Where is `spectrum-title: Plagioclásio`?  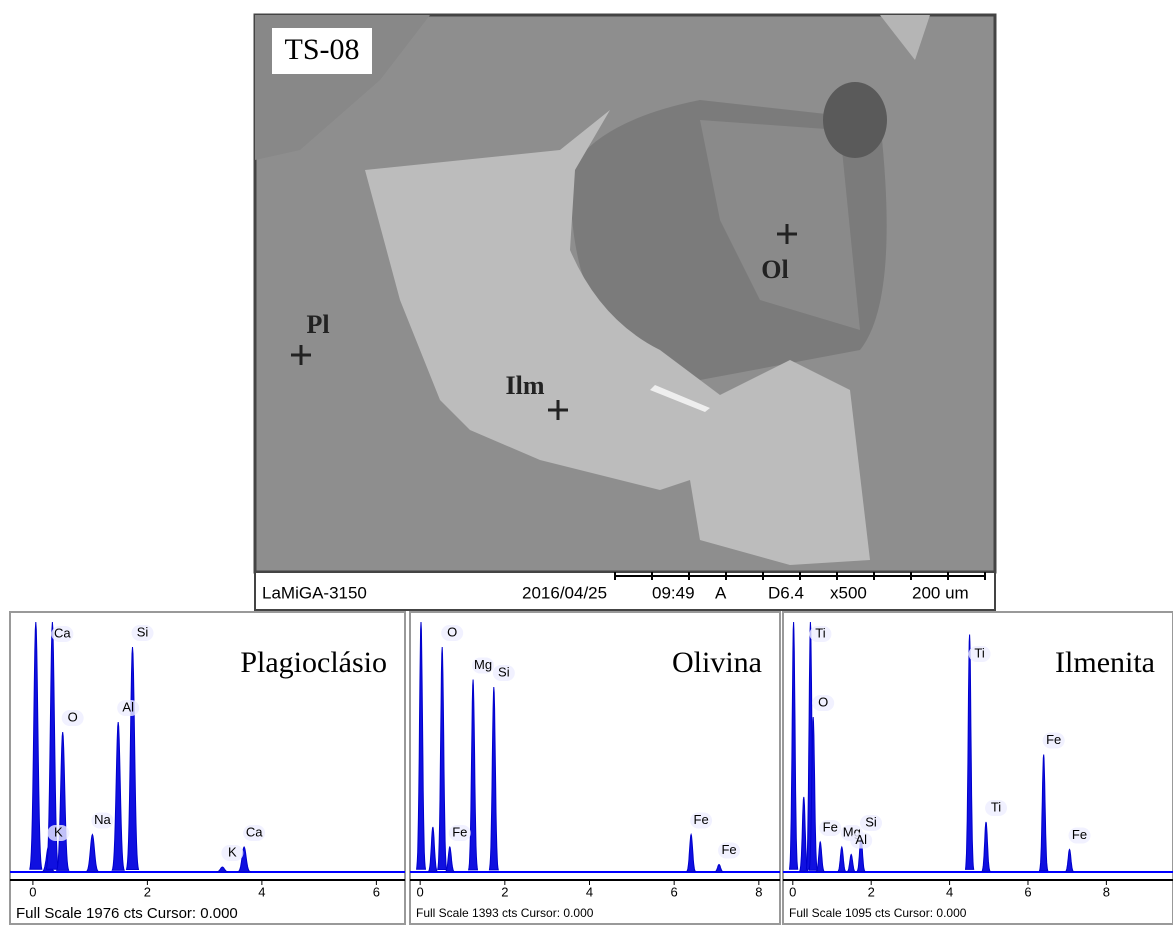
spectrum-title: Plagioclásio is located at coordinates (313, 662).